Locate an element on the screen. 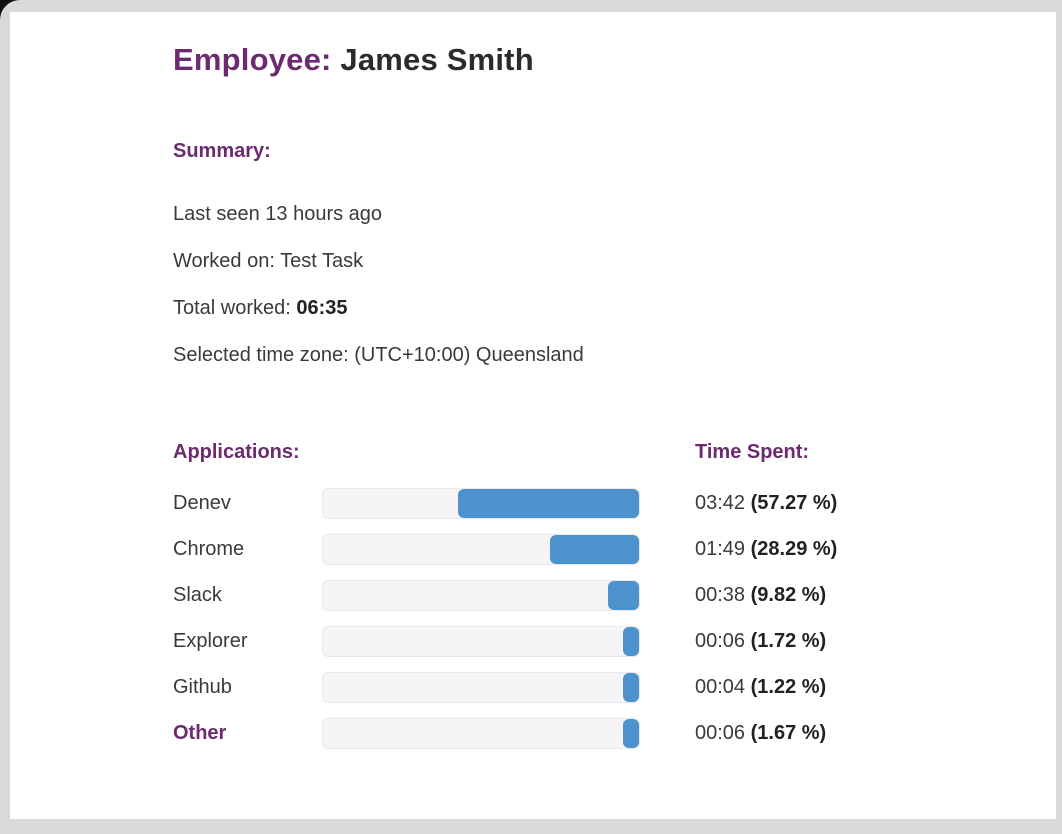 This screenshot has height=834, width=1062. employee-label: Employee: is located at coordinates (252, 59).